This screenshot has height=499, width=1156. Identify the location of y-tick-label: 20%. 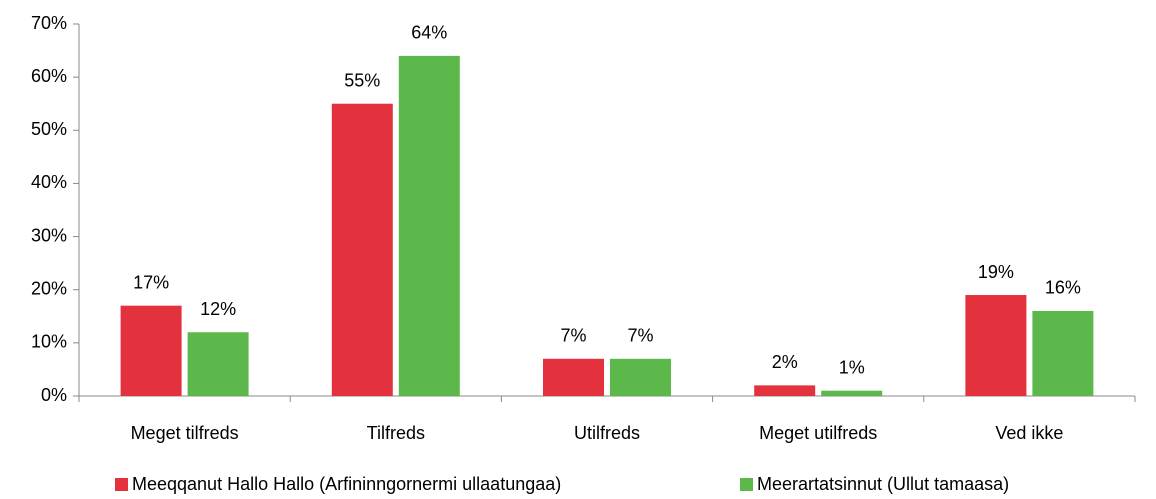
(49, 288).